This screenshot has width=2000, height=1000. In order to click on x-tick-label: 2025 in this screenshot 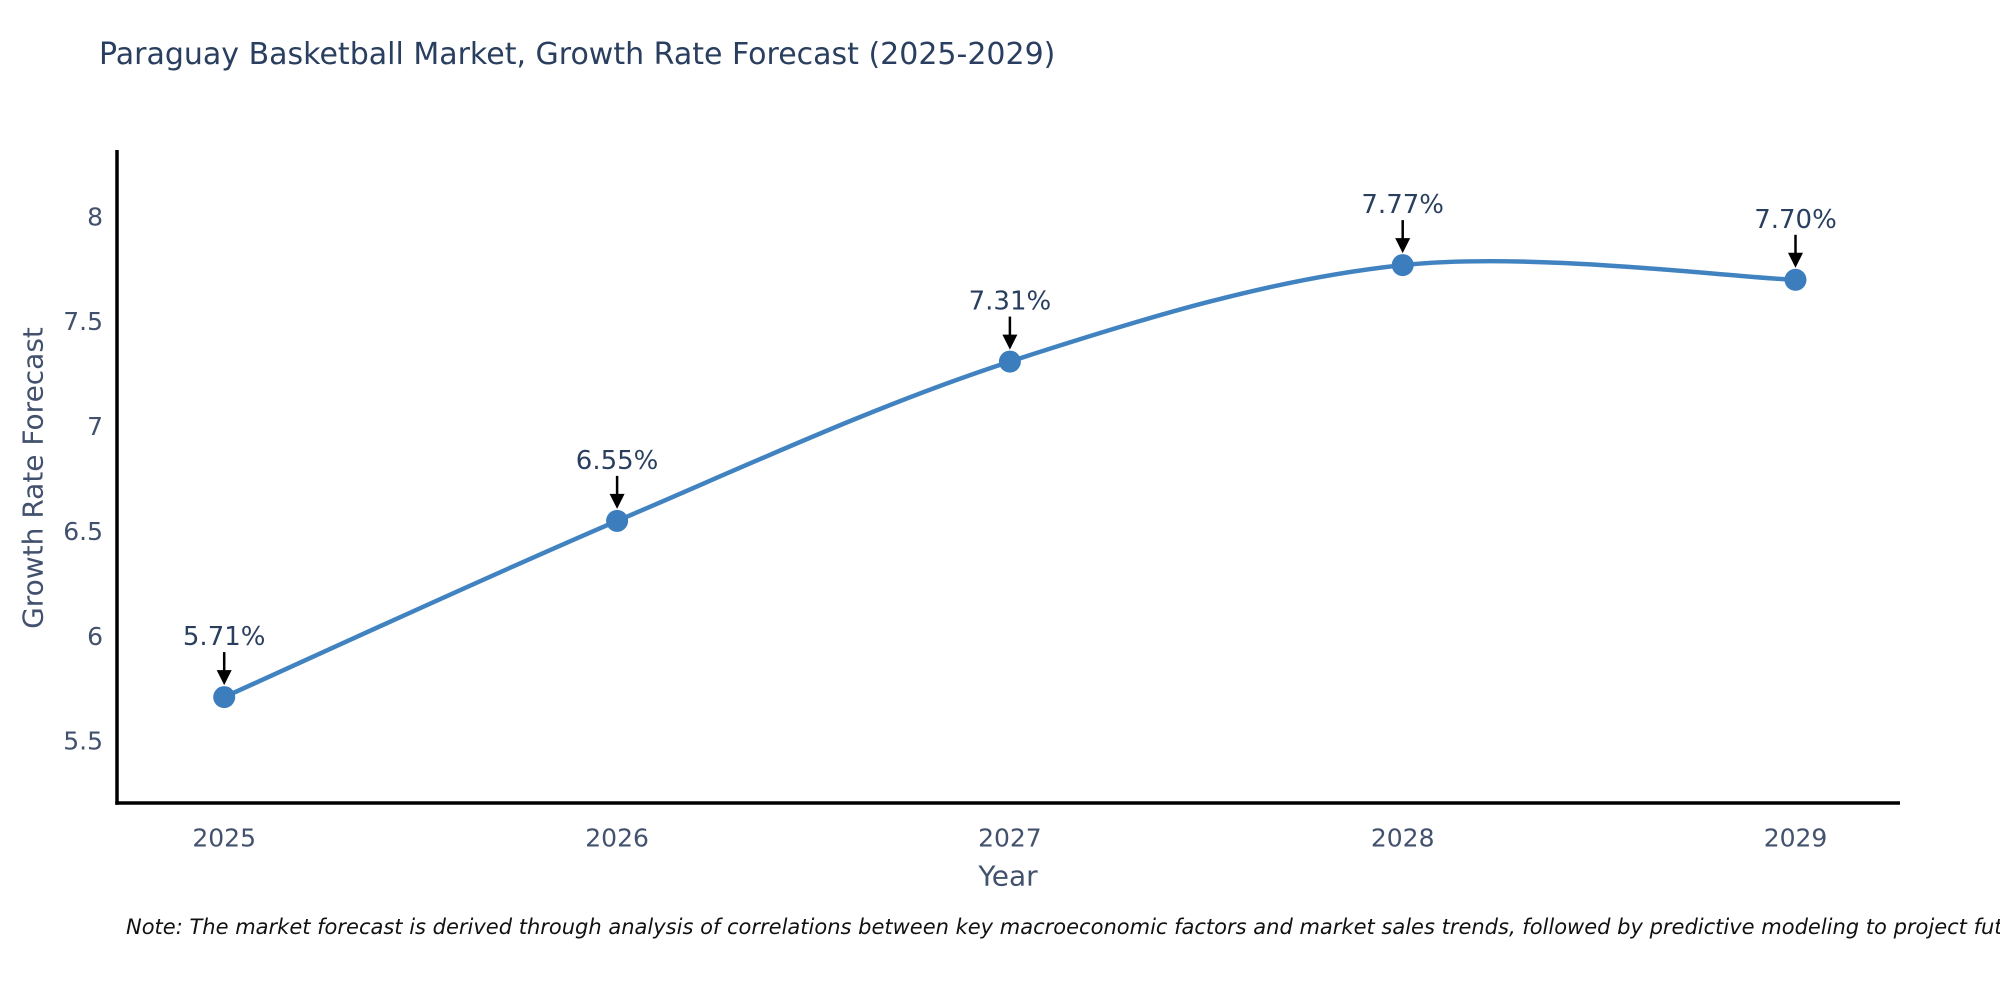, I will do `click(224, 838)`.